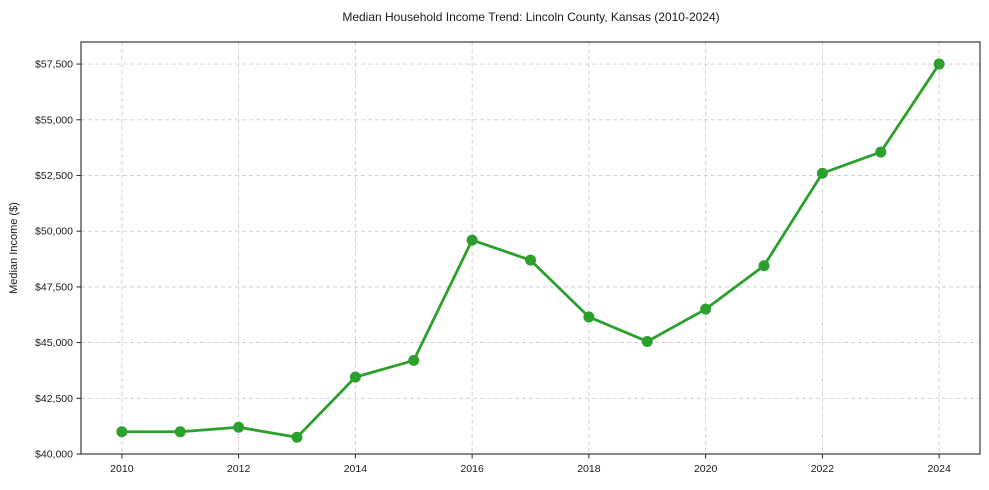 This screenshot has width=989, height=490. I want to click on x-tick-label: 2016, so click(472, 469).